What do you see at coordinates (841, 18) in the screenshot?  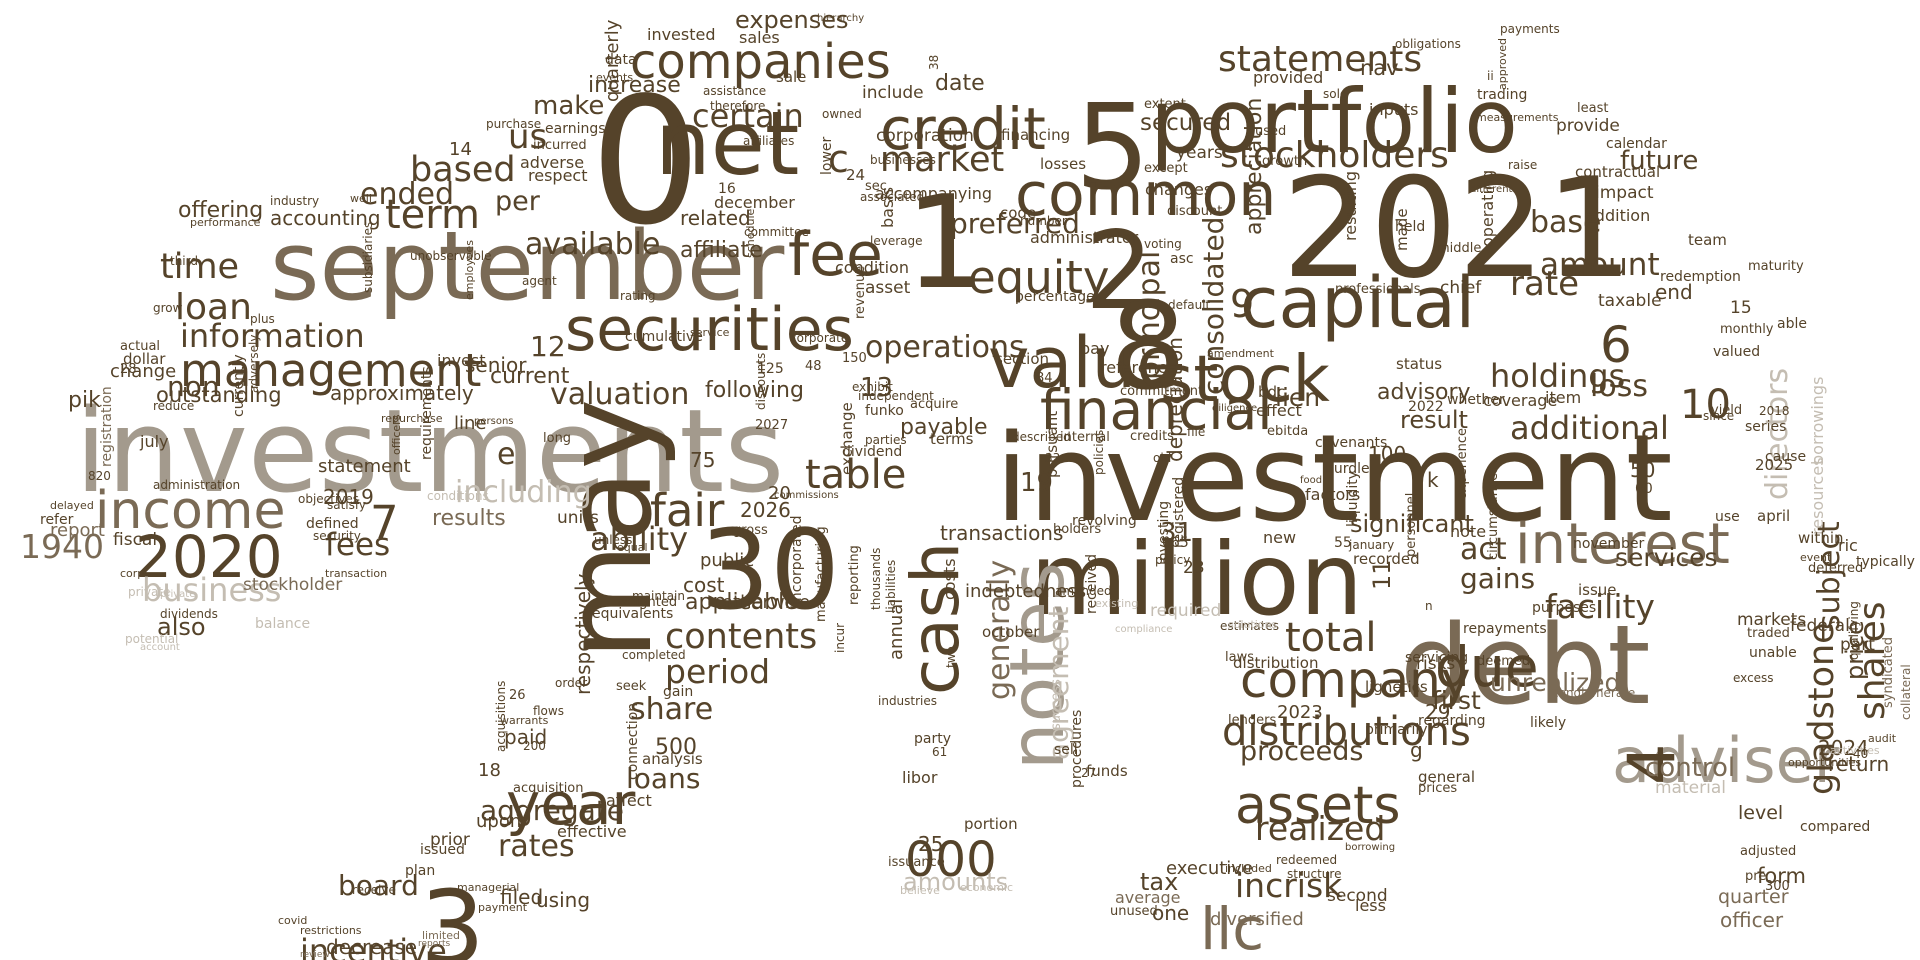 I see `cloud-word: hierarchy` at bounding box center [841, 18].